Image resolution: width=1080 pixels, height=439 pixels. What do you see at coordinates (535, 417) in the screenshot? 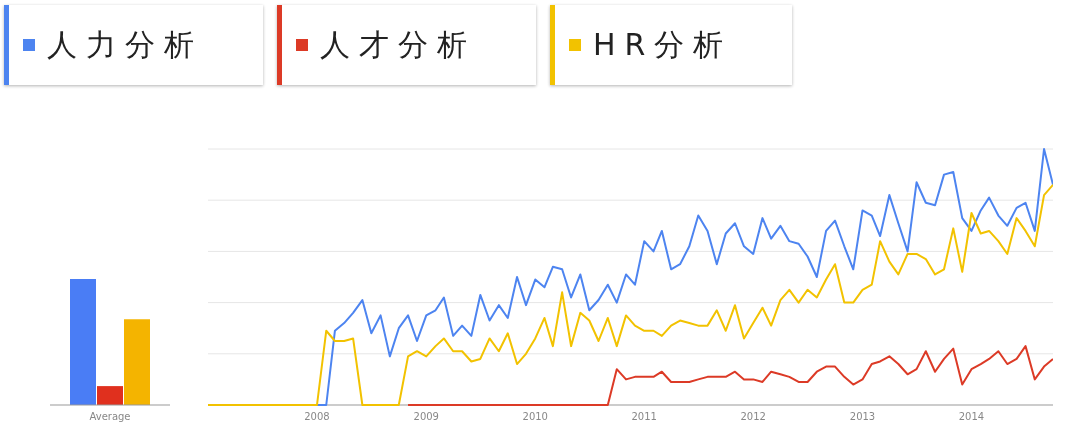
I see `x-tick-label: 2010` at bounding box center [535, 417].